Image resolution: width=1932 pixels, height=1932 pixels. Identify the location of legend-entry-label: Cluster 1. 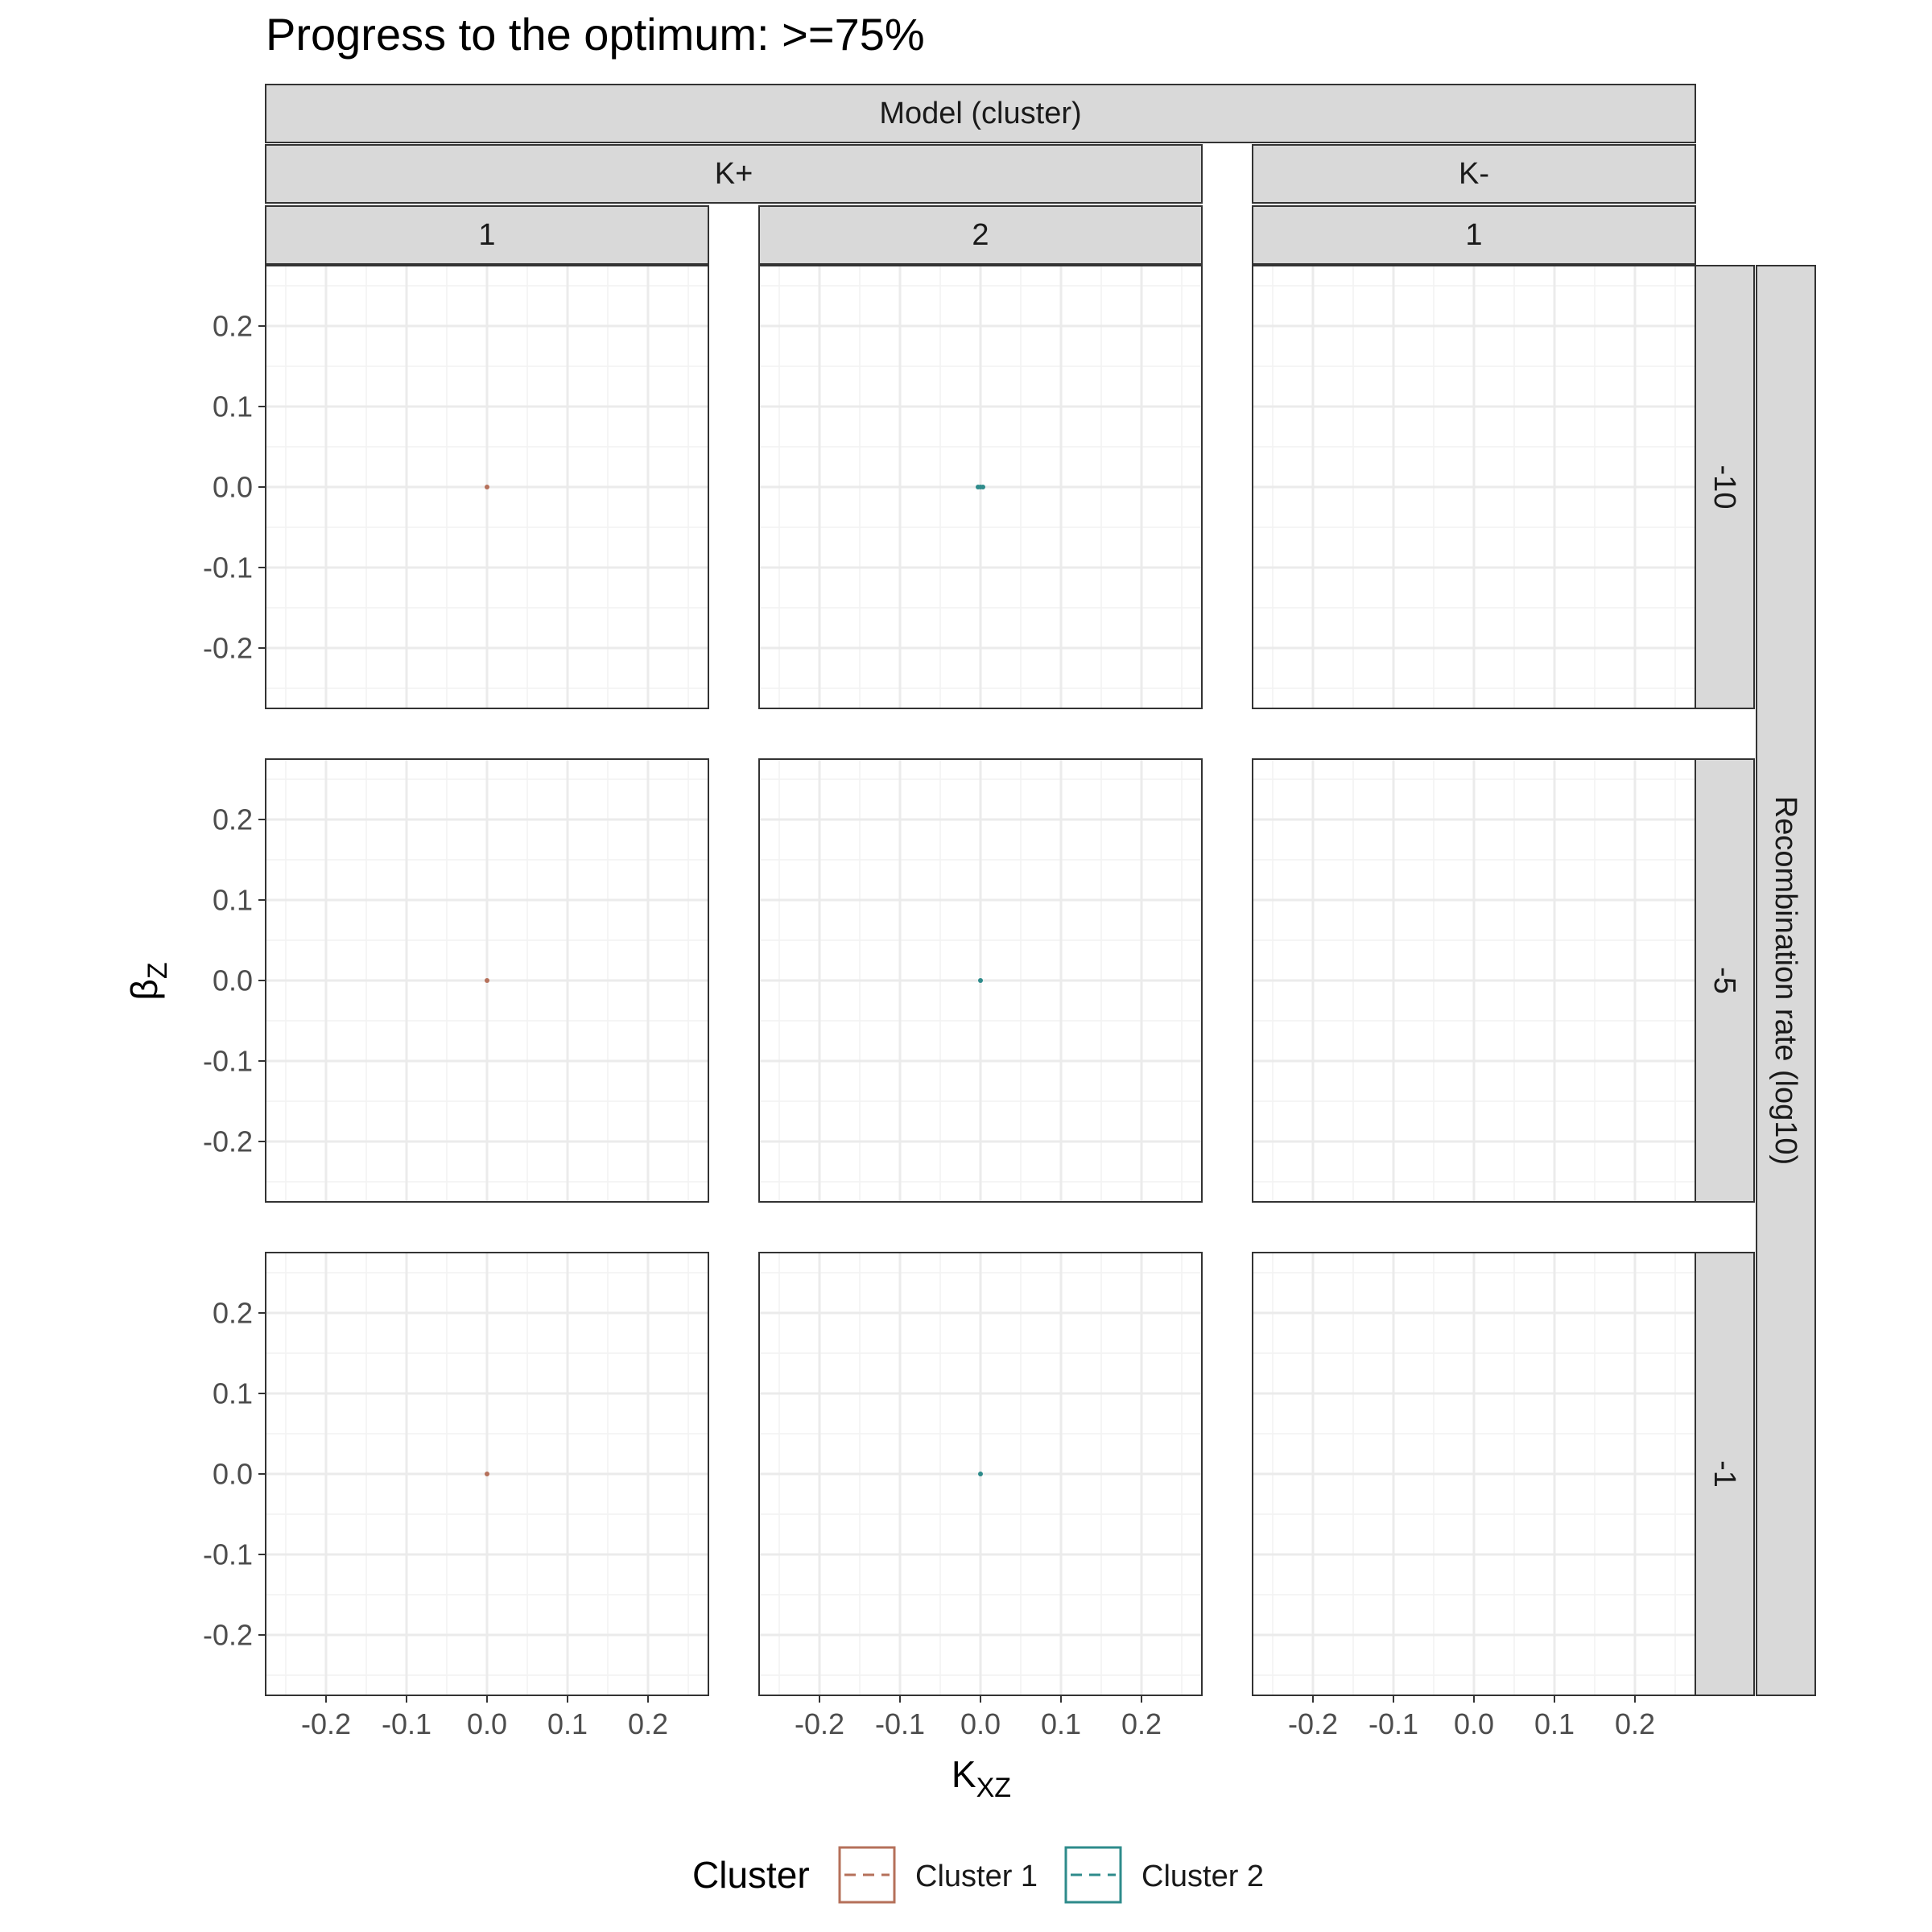
(976, 1876).